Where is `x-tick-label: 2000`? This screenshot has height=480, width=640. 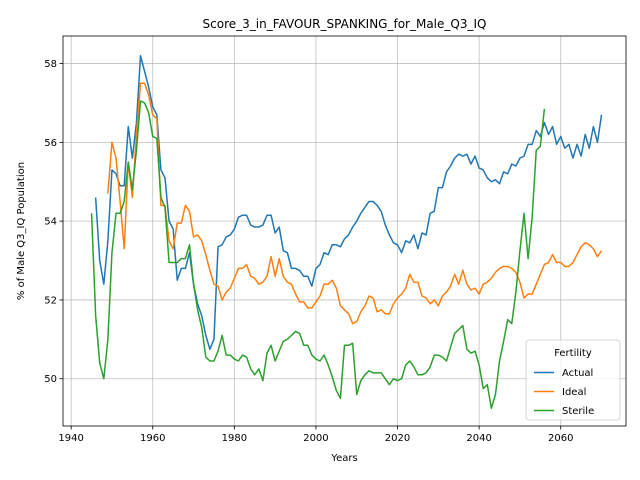 x-tick-label: 2000 is located at coordinates (315, 438).